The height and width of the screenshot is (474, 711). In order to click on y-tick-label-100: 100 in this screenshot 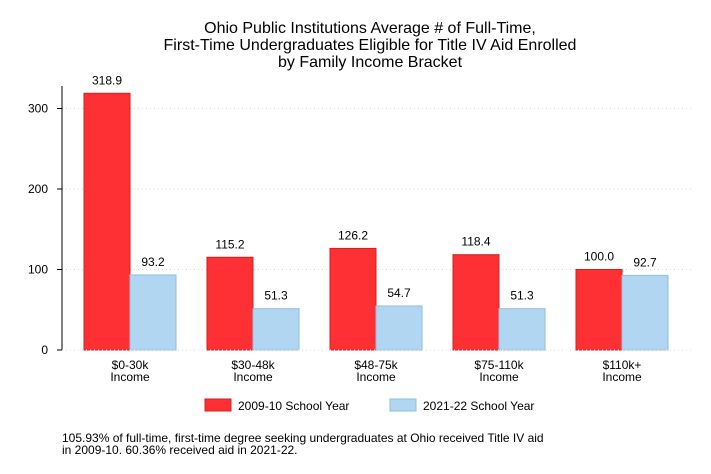, I will do `click(38, 270)`.